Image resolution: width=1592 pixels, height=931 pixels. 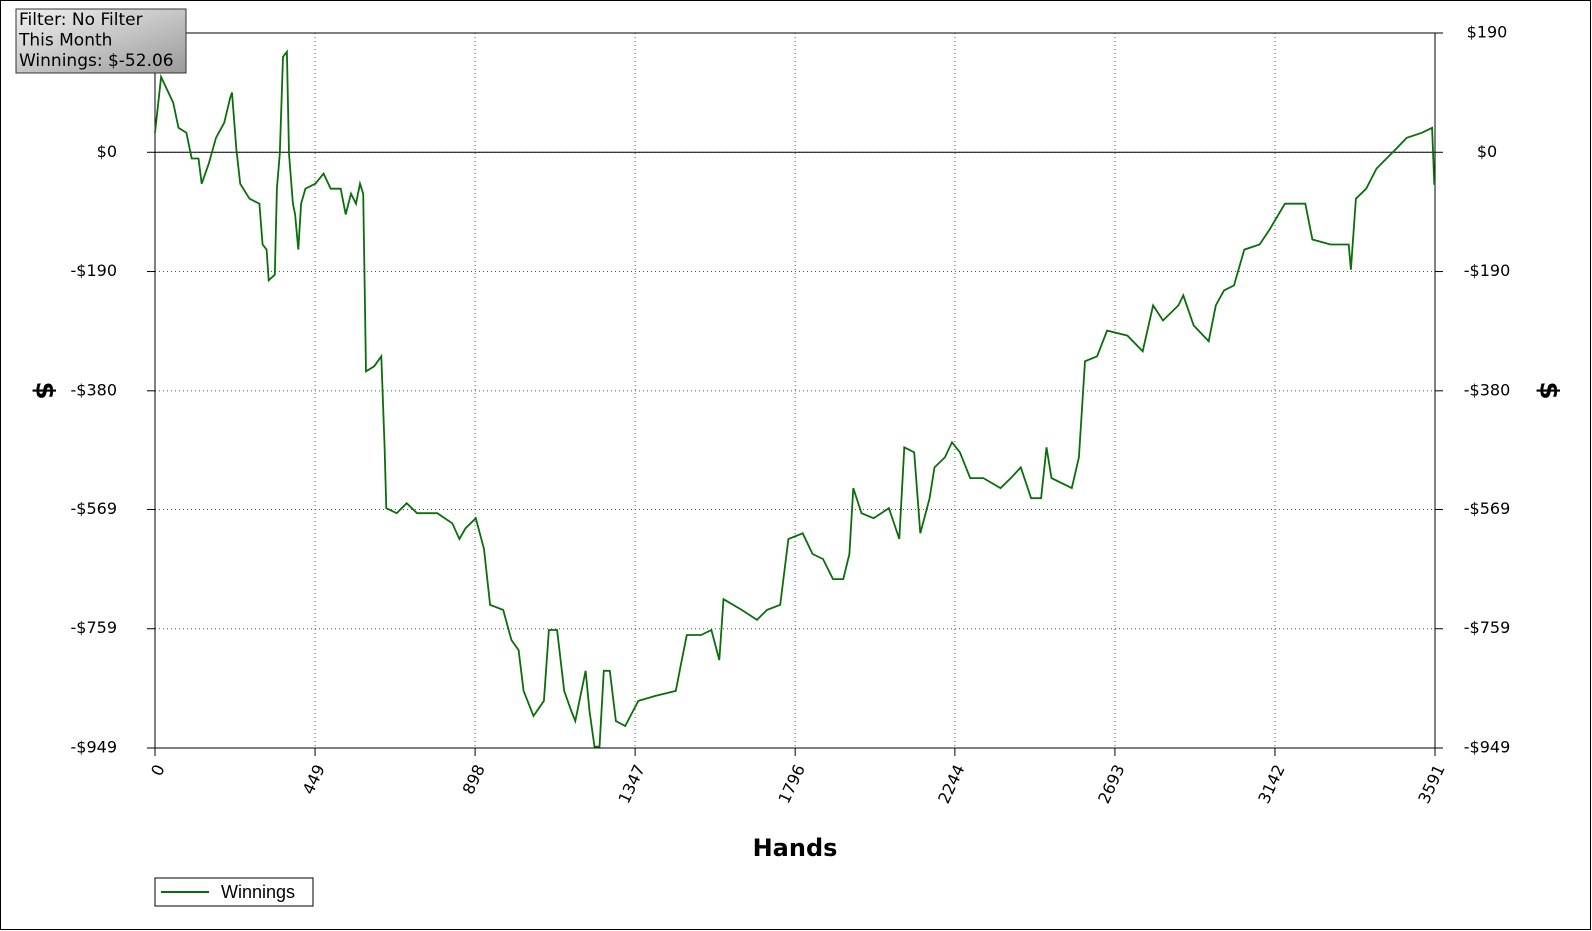 I want to click on y2-tick-label: -$569, so click(x=1487, y=508).